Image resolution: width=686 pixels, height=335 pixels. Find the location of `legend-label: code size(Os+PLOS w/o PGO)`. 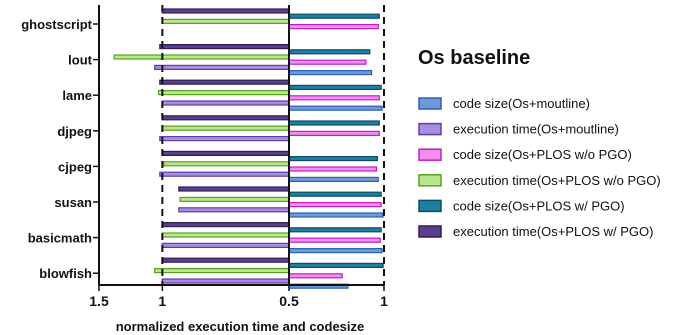

legend-label: code size(Os+PLOS w/o PGO) is located at coordinates (542, 154).